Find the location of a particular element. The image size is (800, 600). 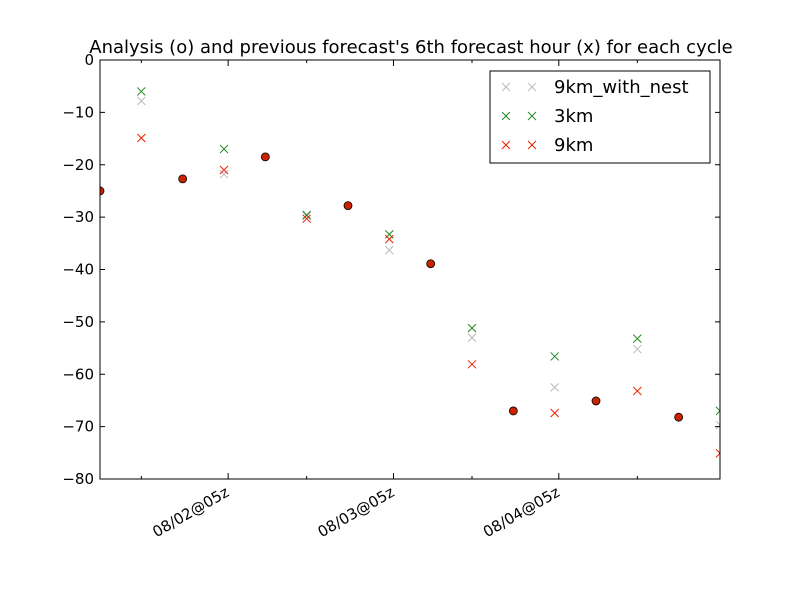

y-tick-label: −10 is located at coordinates (78, 112).